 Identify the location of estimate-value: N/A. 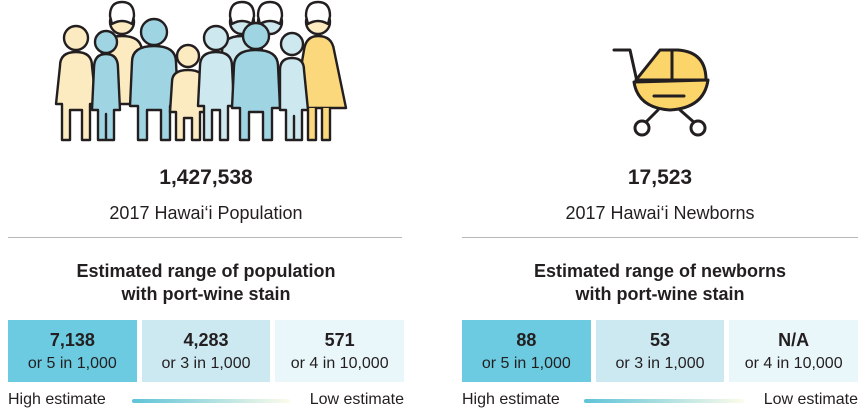
(794, 339).